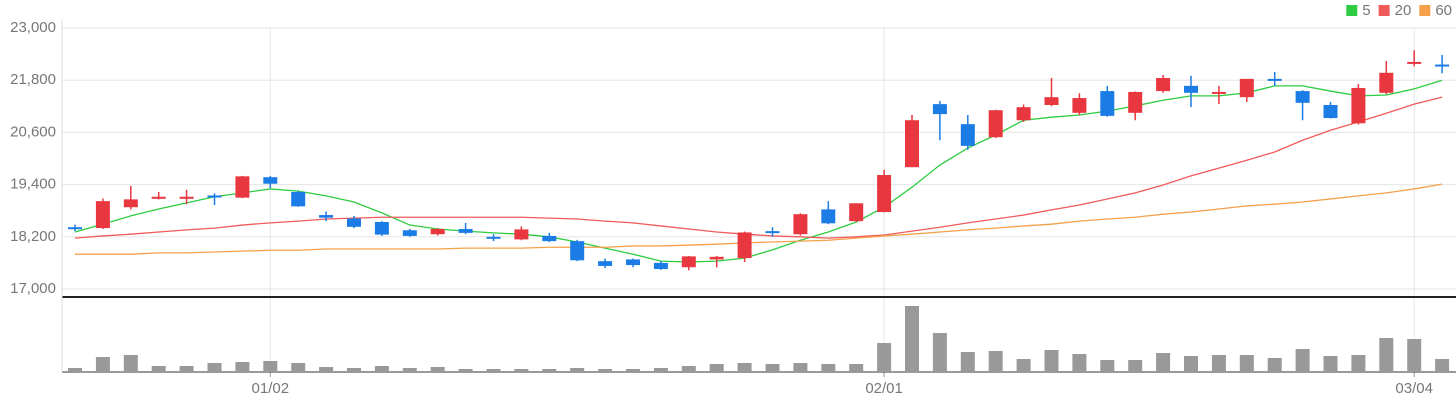  Describe the element at coordinates (1414, 388) in the screenshot. I see `x-tick-label: 03/04` at that location.